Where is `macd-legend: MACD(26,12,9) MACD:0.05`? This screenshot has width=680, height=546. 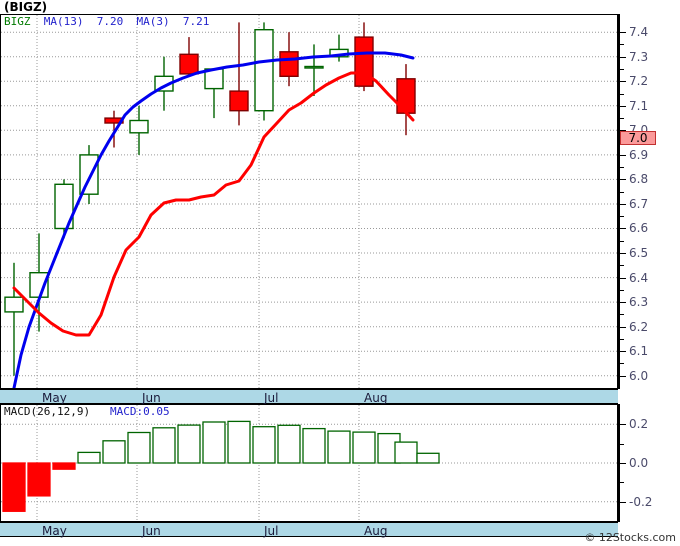 macd-legend: MACD(26,12,9) MACD:0.05 is located at coordinates (87, 412).